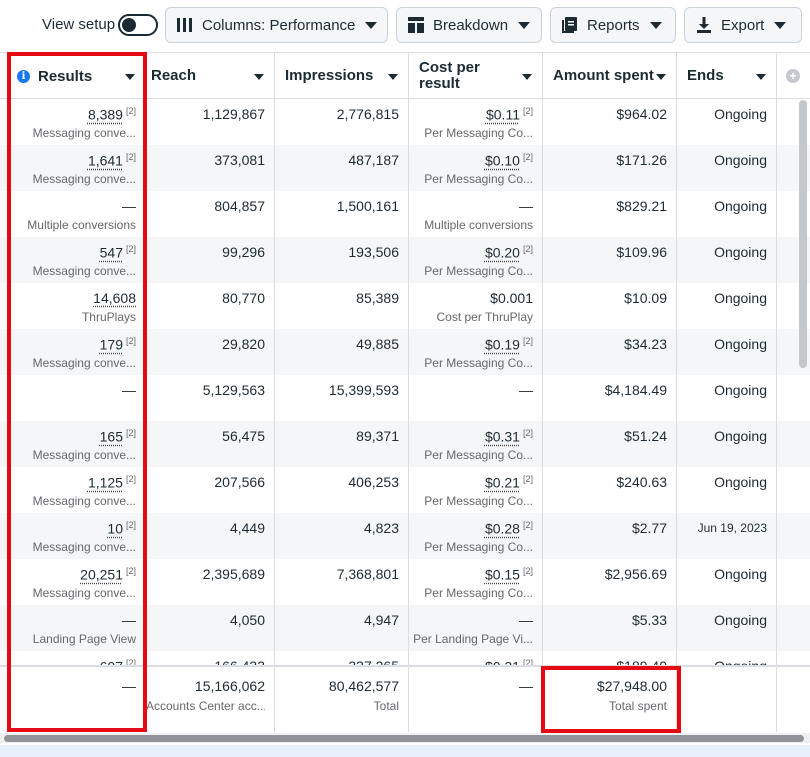 The width and height of the screenshot is (810, 757). I want to click on cell-results-number: 1,125, so click(105, 482).